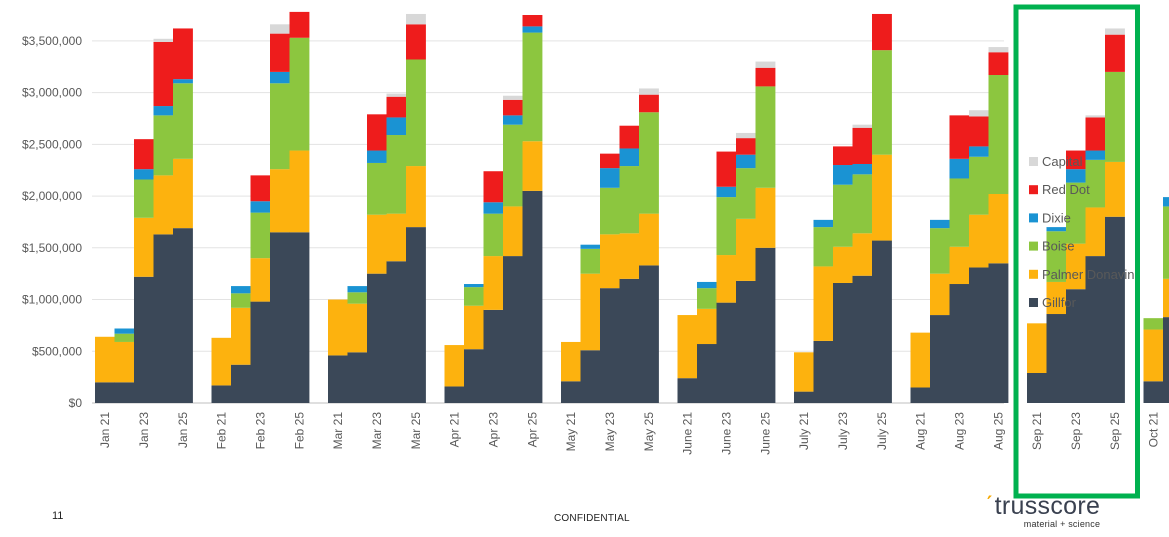 This screenshot has width=1169, height=537. Describe the element at coordinates (260, 431) in the screenshot. I see `x-tick-label: Feb 23` at that location.